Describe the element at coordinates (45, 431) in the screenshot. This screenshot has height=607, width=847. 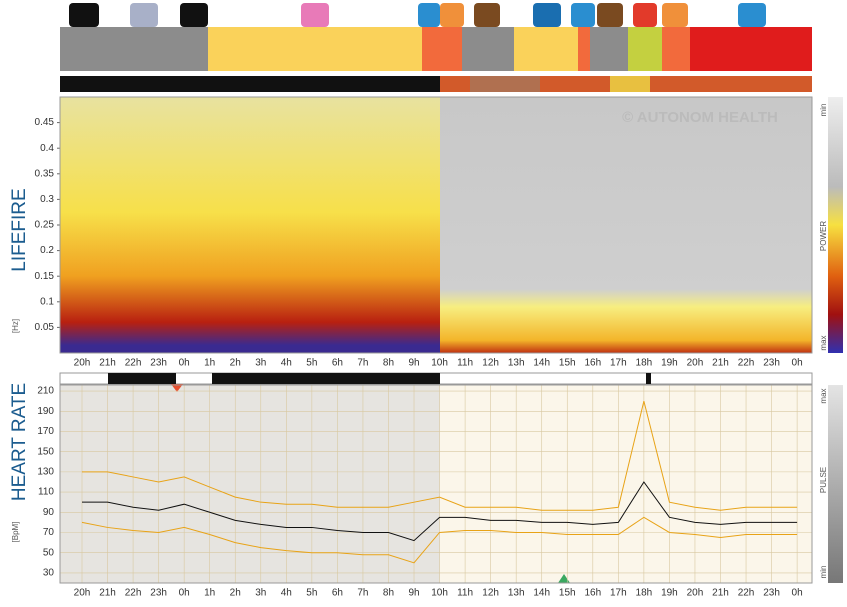
I see `y-tick-label: 170` at that location.